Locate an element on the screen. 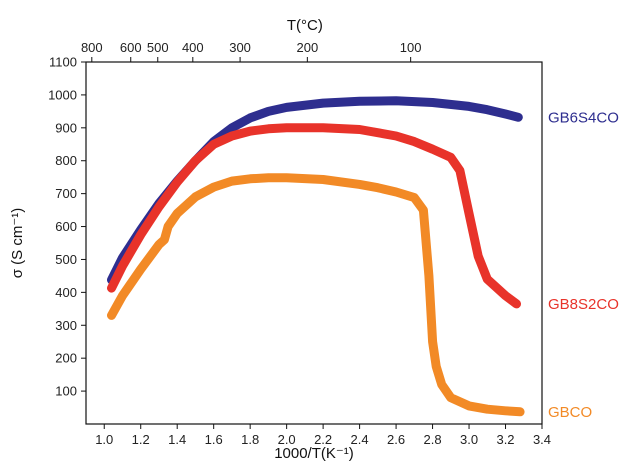 The width and height of the screenshot is (640, 465). top-tick-label: 200 is located at coordinates (307, 47).